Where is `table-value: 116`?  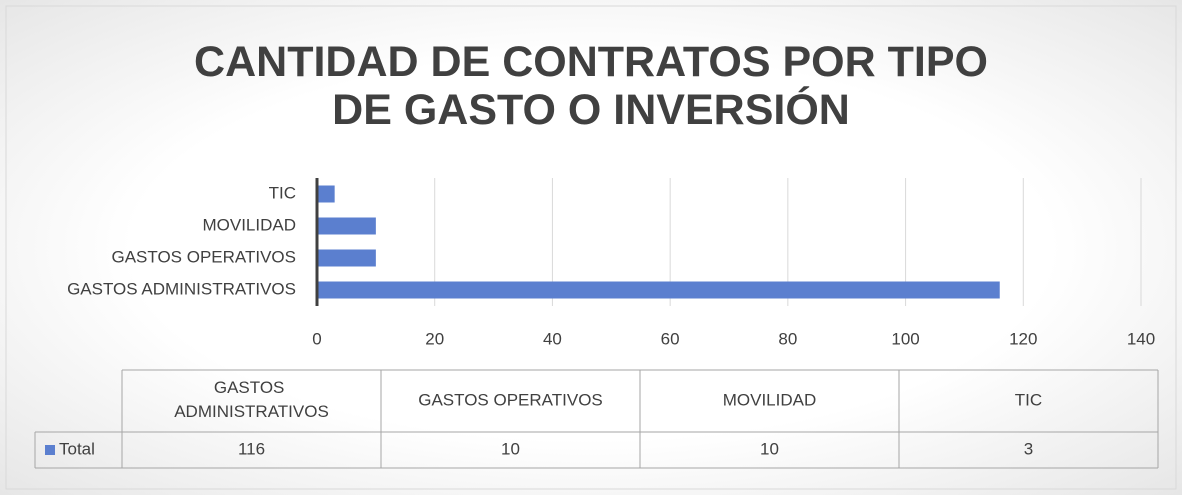
table-value: 116 is located at coordinates (251, 448).